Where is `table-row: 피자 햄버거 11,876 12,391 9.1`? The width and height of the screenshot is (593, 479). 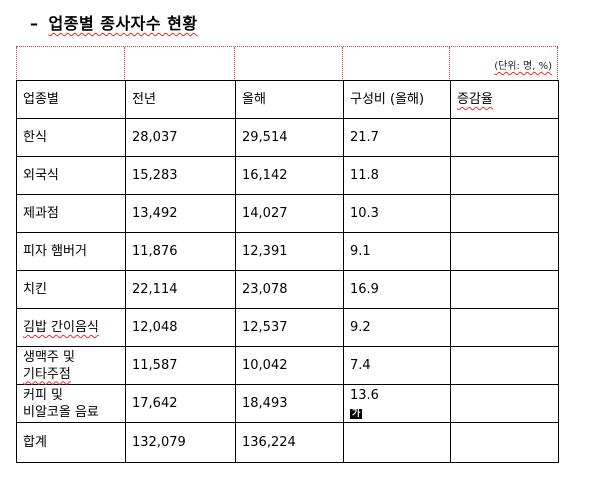
table-row: 피자 햄버거 11,876 12,391 9.1 is located at coordinates (287, 251).